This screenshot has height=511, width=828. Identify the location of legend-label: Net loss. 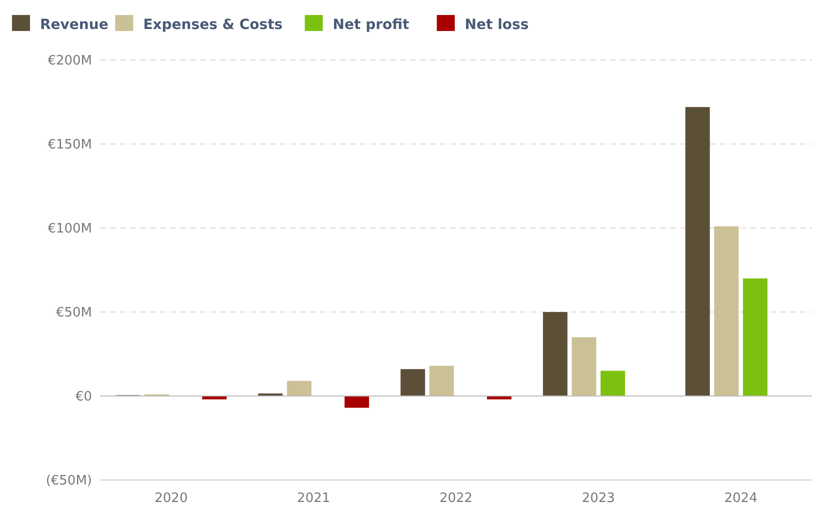
(496, 25).